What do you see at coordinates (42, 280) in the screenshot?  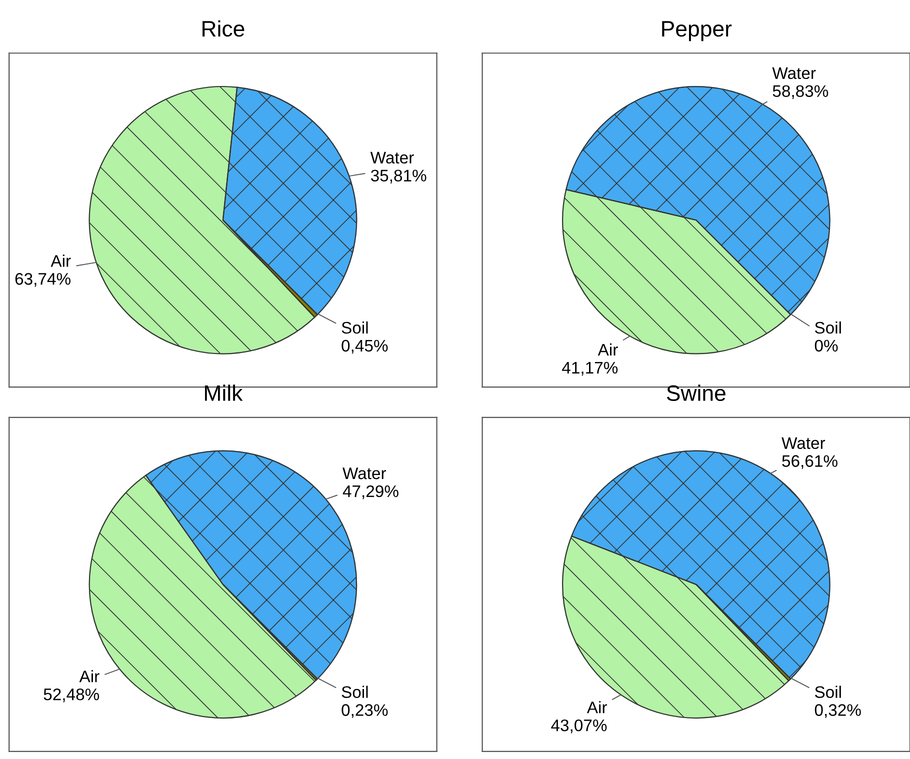 I see `data-label: 63,74%` at bounding box center [42, 280].